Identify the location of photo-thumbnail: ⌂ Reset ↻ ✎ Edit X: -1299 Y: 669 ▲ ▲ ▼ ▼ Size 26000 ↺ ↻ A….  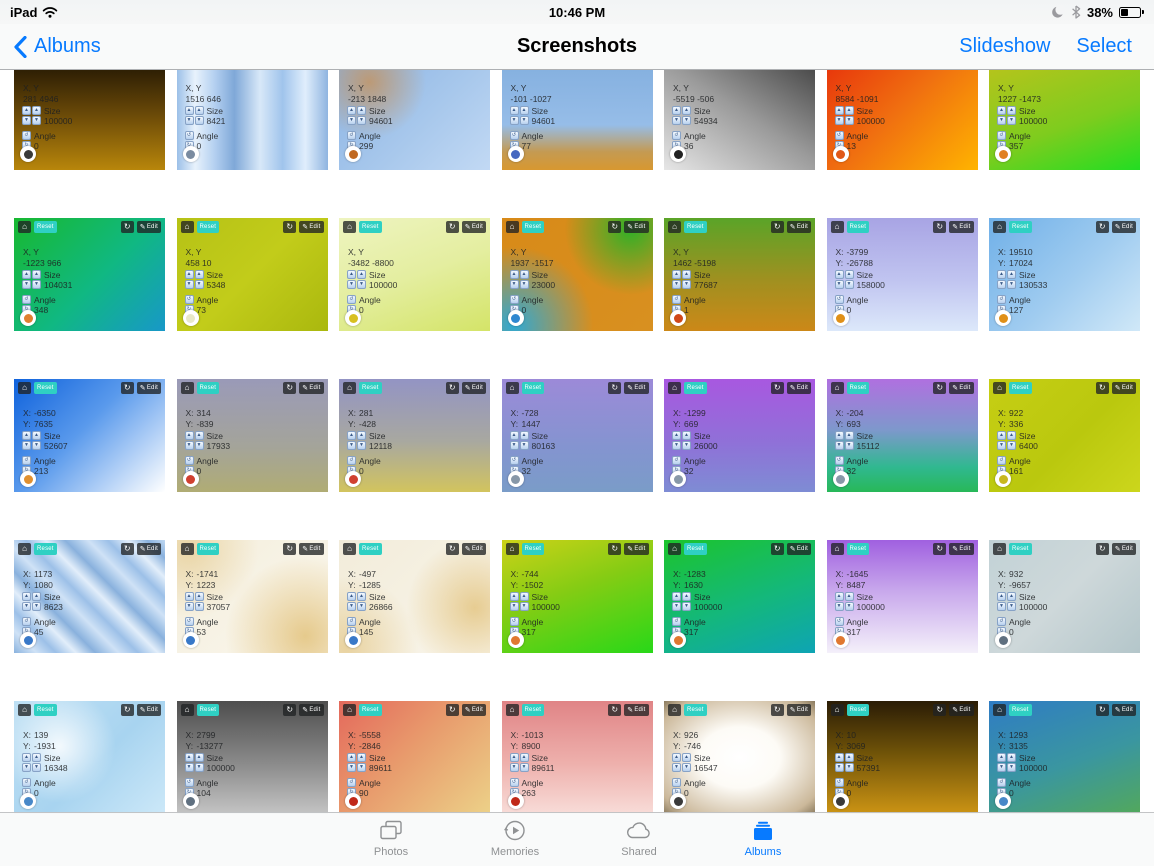
(739, 435).